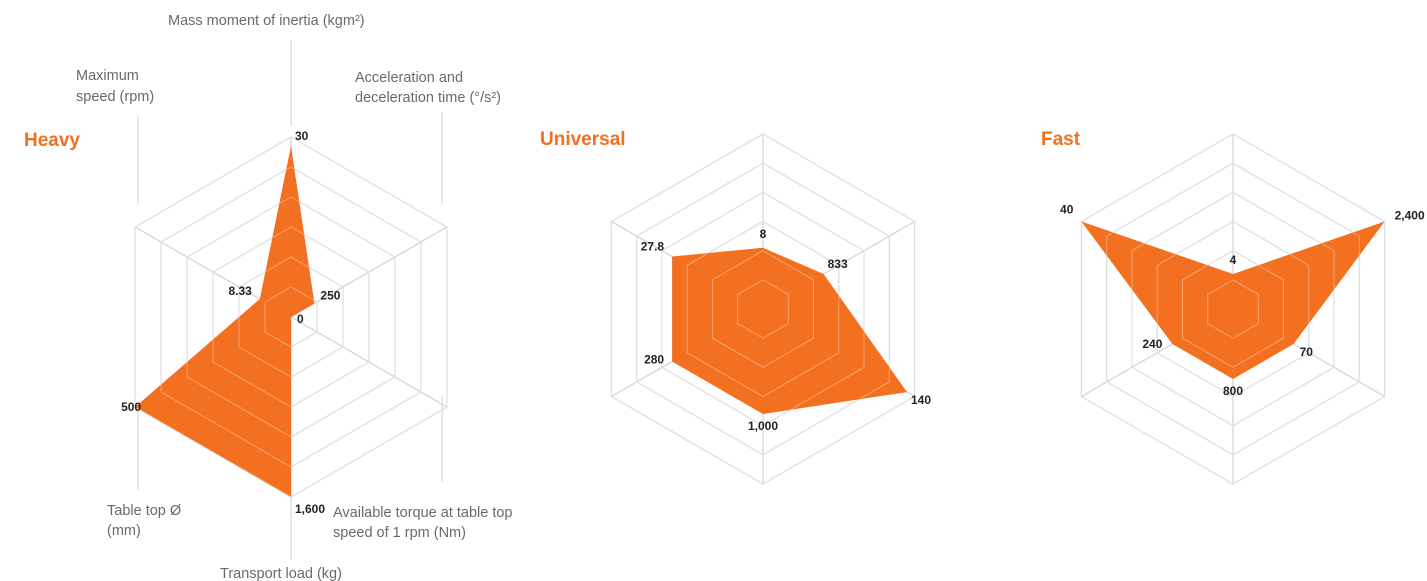 The image size is (1427, 581). What do you see at coordinates (399, 533) in the screenshot?
I see `axis-label-torque-line2: speed of 1 rpm (Nm)` at bounding box center [399, 533].